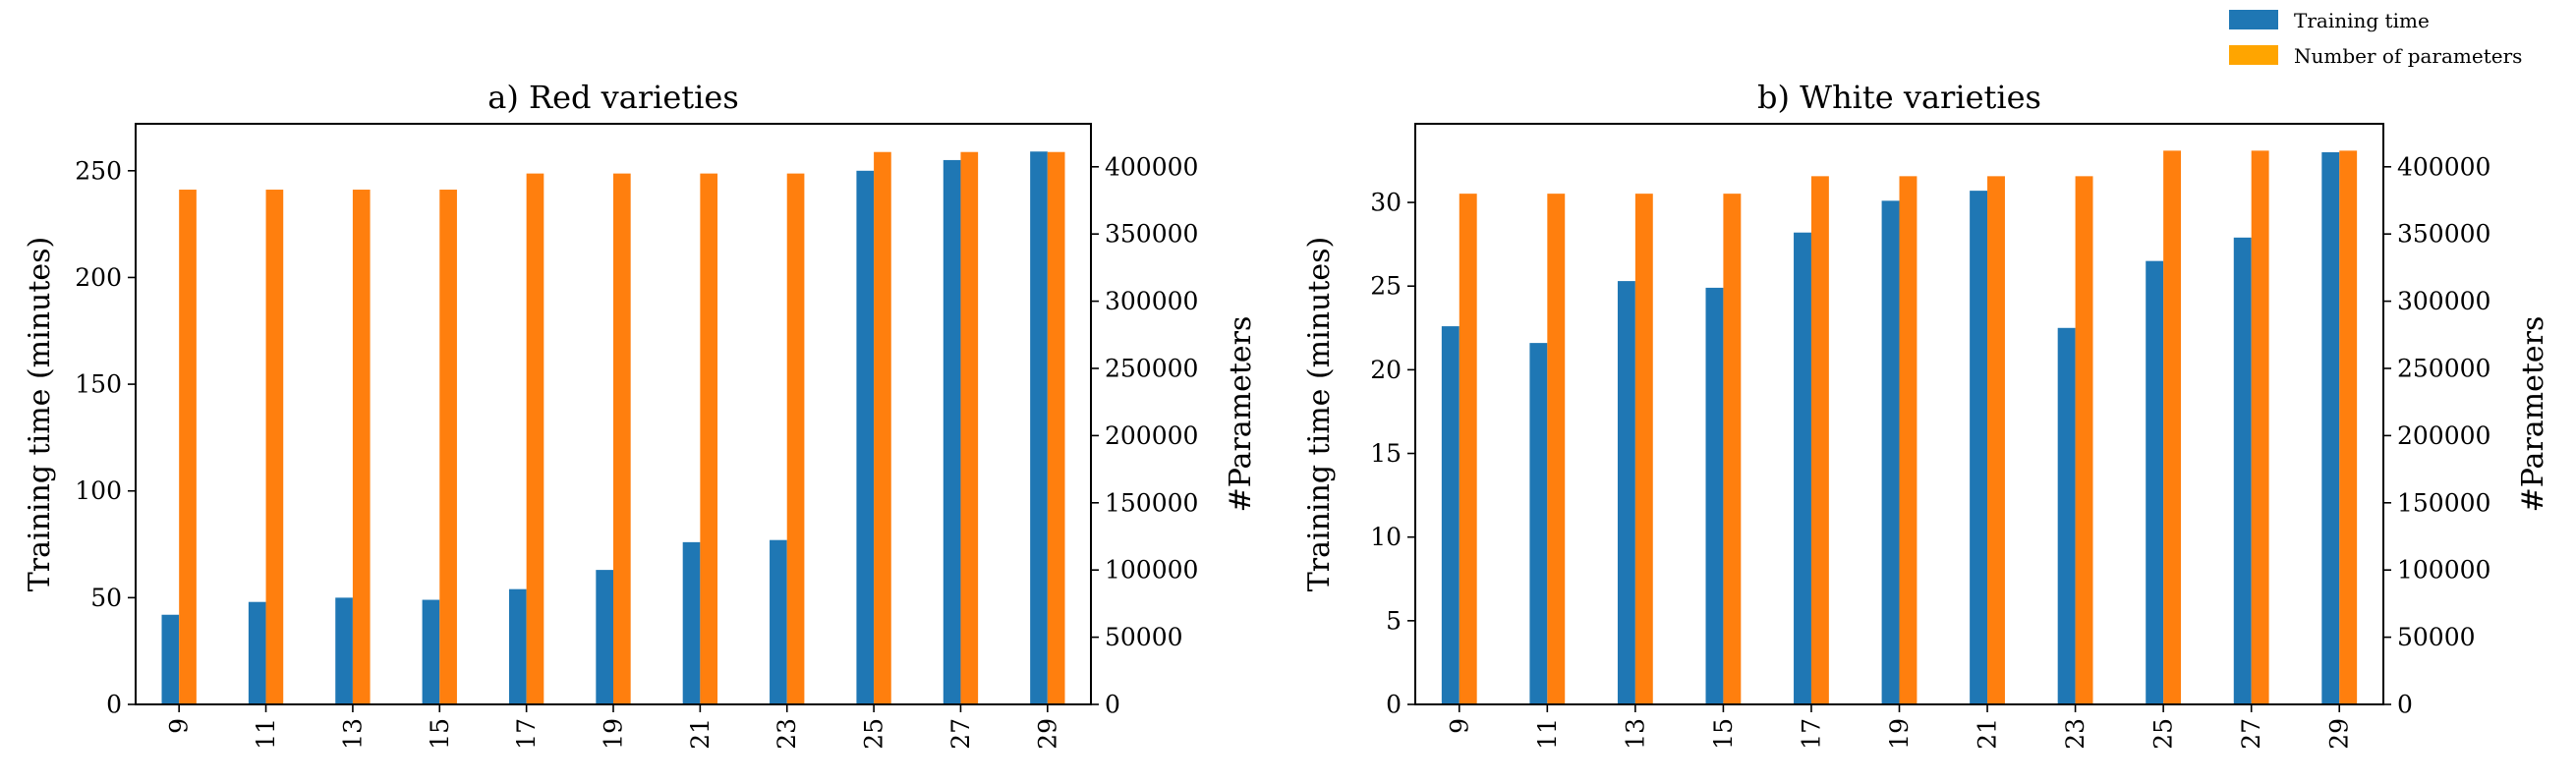  Describe the element at coordinates (2362, 20) in the screenshot. I see `legend-label-training-time: Training time` at that location.